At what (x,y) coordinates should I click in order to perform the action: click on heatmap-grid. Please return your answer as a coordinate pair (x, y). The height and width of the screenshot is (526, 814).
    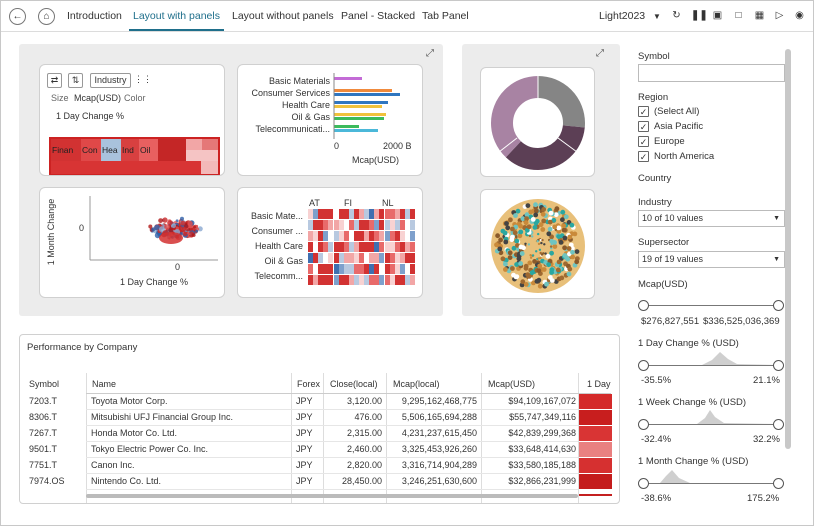
    Looking at the image, I should click on (362, 247).